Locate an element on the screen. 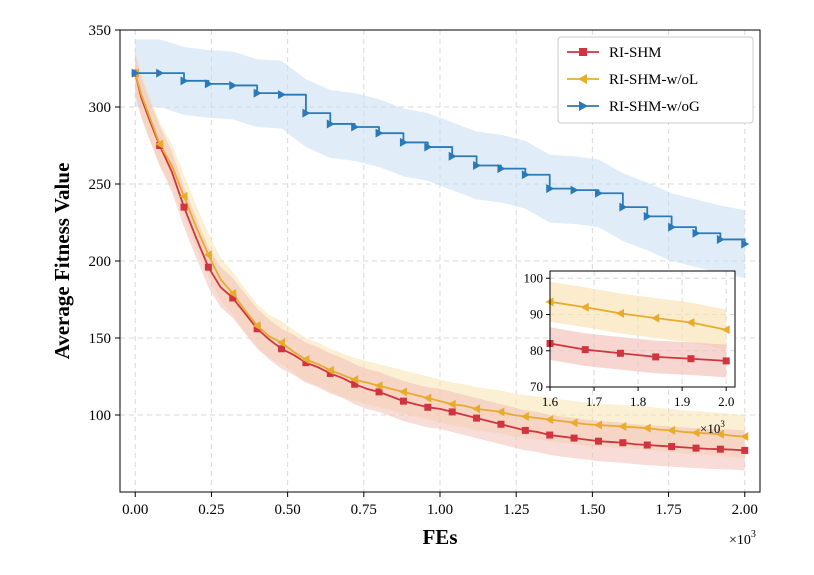 The height and width of the screenshot is (575, 814). y-tick-label: 100 is located at coordinates (100, 416).